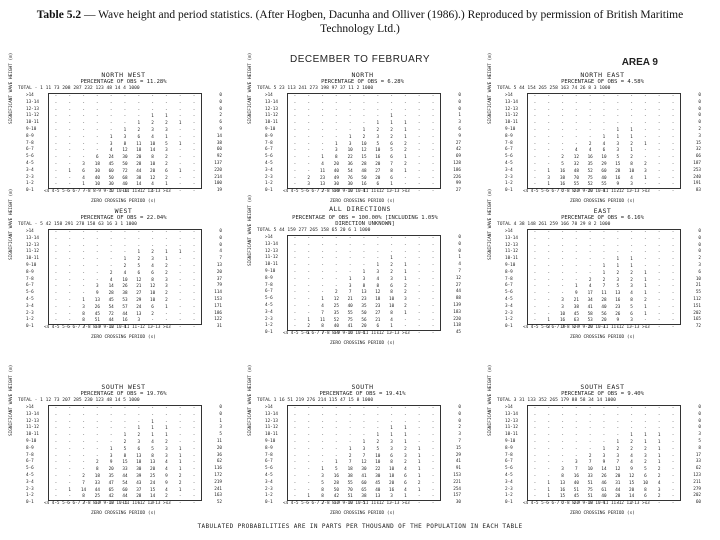  What do you see at coordinates (697, 306) in the screenshot?
I see `row-total: 151` at bounding box center [697, 306].